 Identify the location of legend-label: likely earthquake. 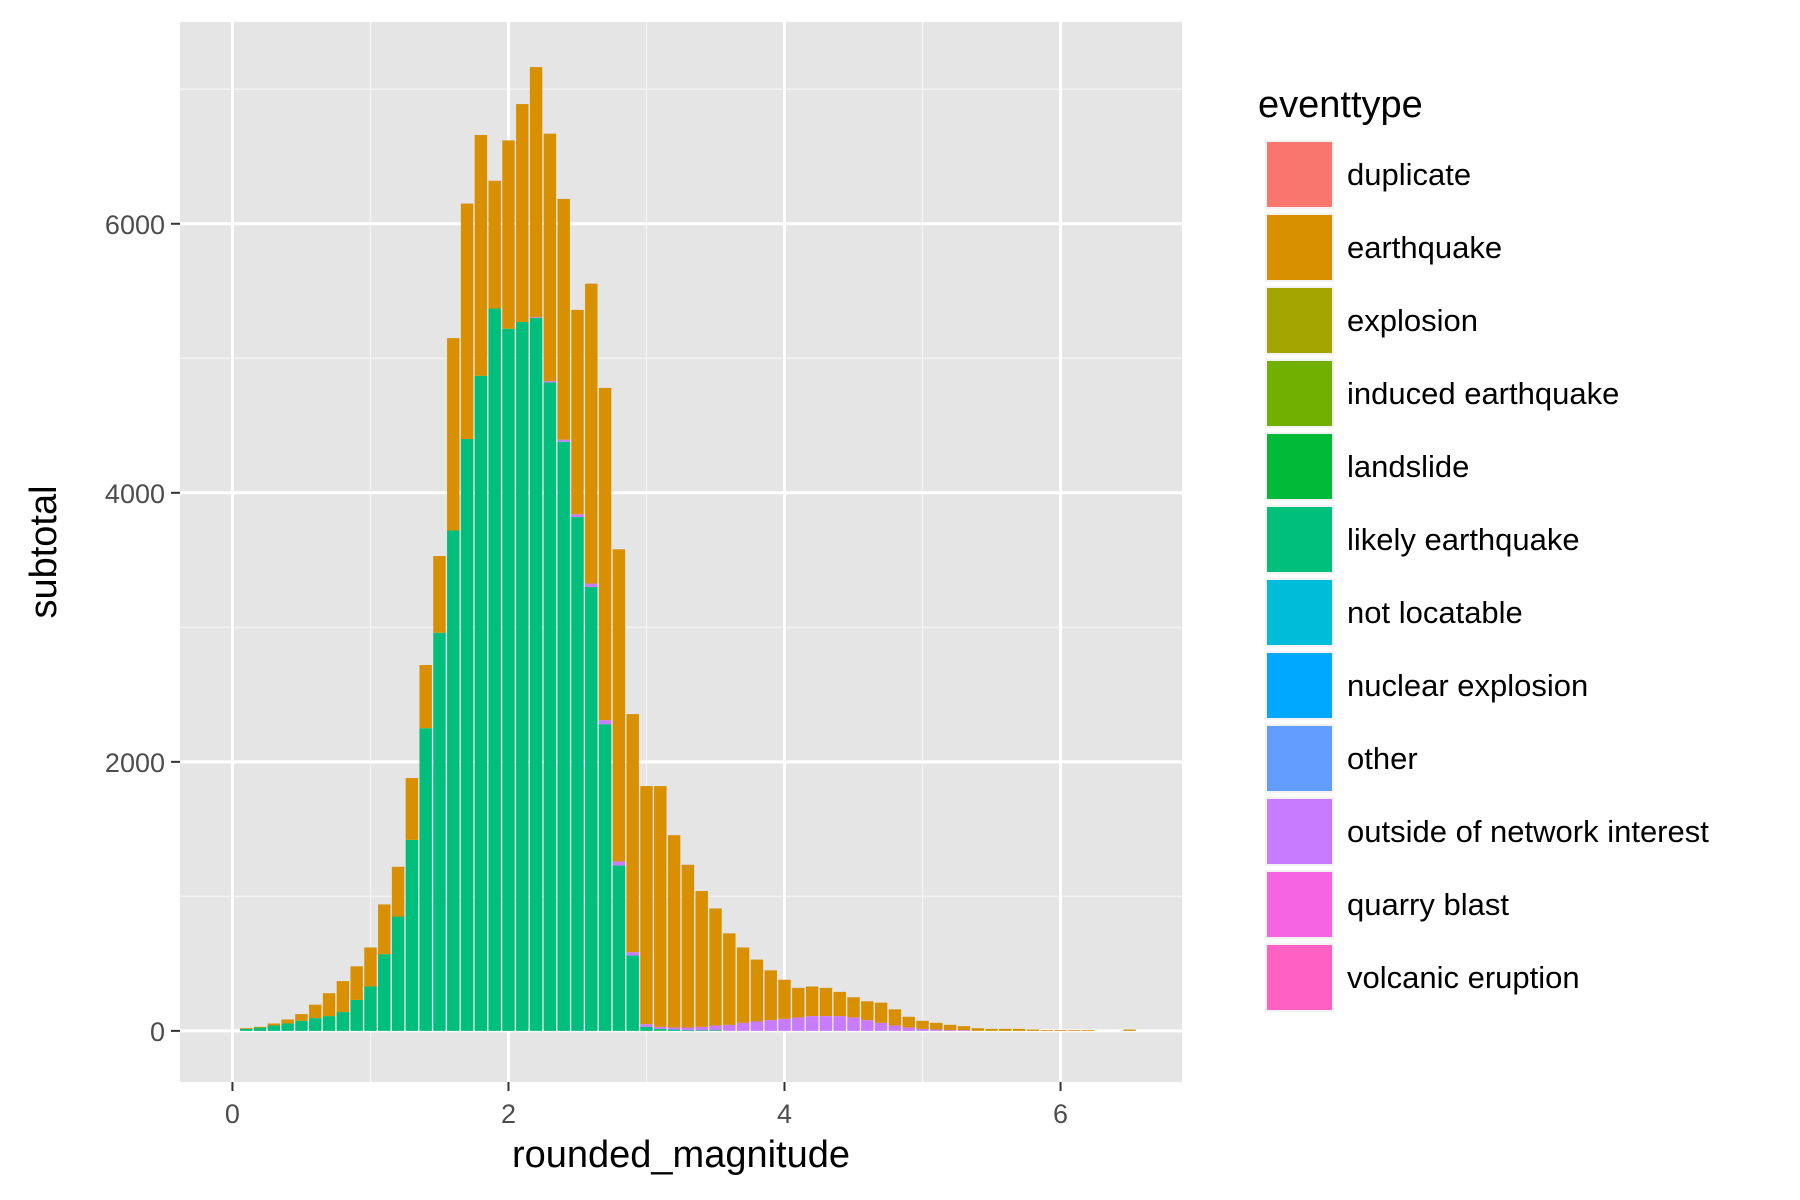
(1463, 539).